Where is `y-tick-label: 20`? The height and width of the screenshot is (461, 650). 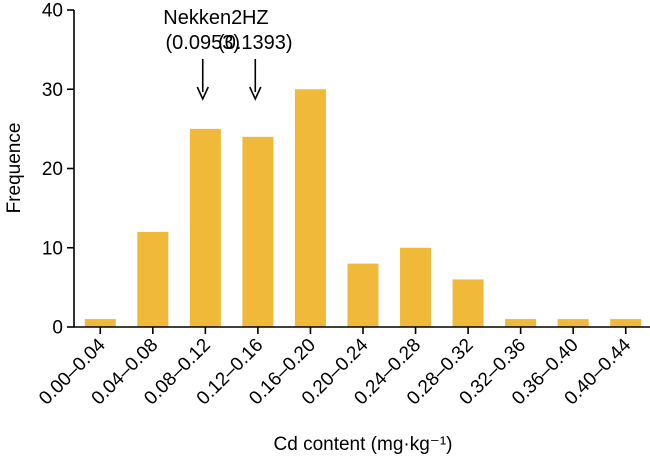 y-tick-label: 20 is located at coordinates (52, 169).